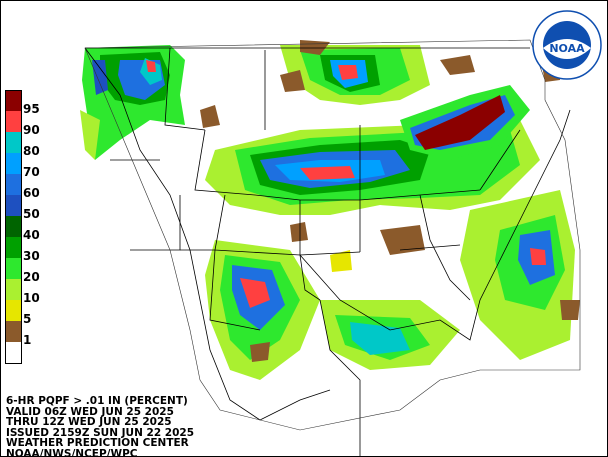 The image size is (608, 457). Describe the element at coordinates (72, 452) in the screenshot. I see `agency-name: NOAA/NWS/NCEP/WPC` at that location.